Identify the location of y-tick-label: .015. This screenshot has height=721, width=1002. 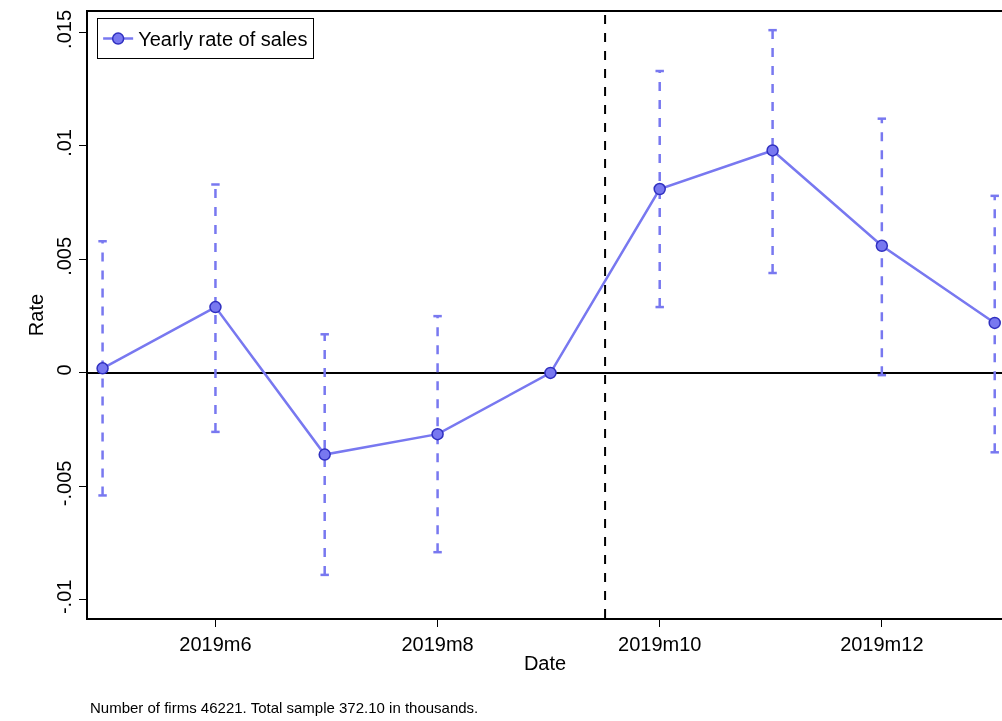
(64, 29).